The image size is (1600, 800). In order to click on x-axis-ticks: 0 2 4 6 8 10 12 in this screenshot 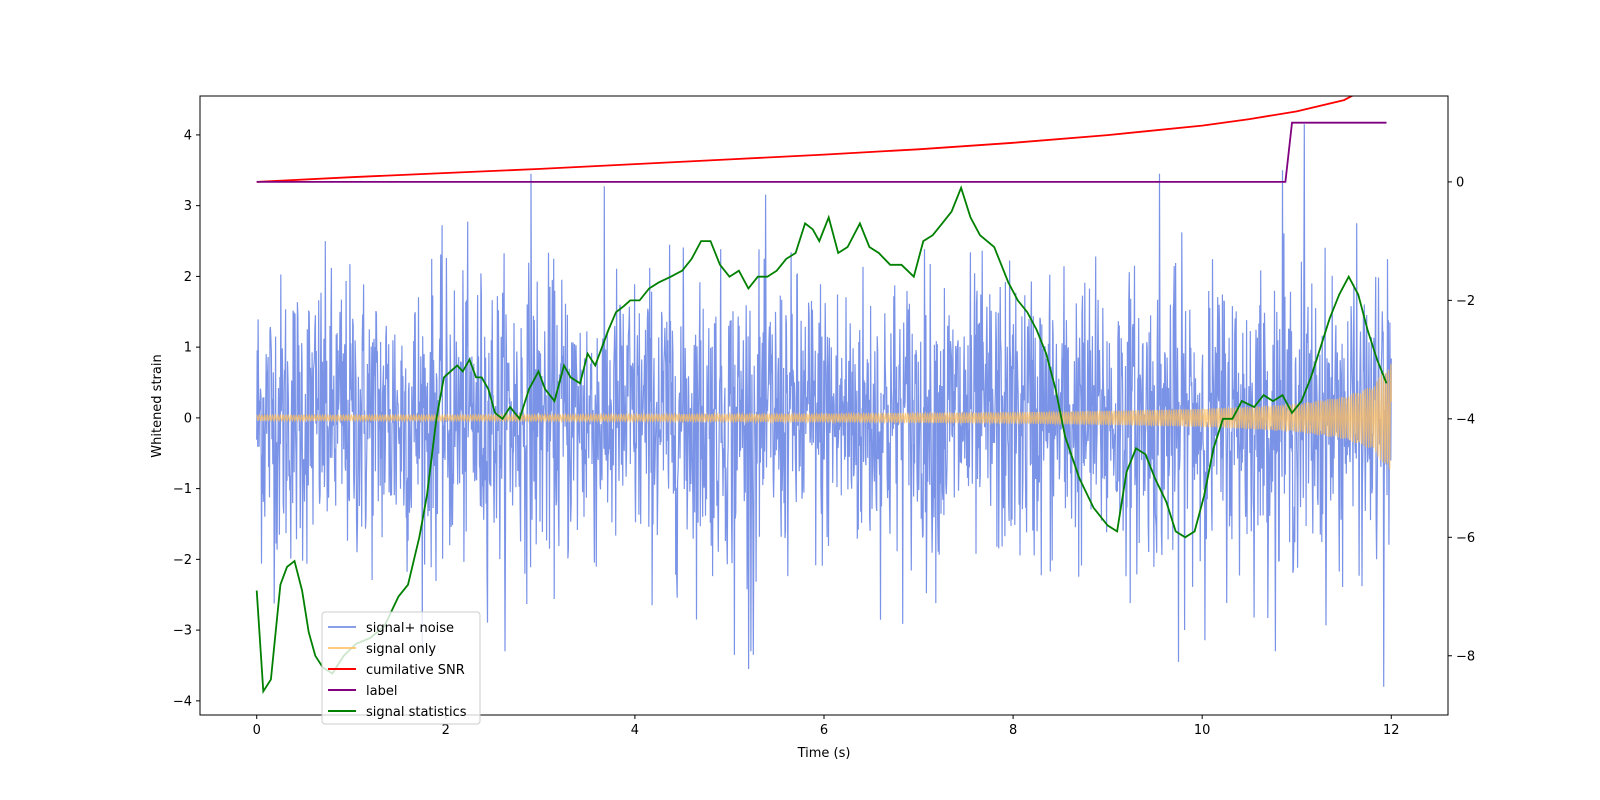, I will do `click(826, 726)`.